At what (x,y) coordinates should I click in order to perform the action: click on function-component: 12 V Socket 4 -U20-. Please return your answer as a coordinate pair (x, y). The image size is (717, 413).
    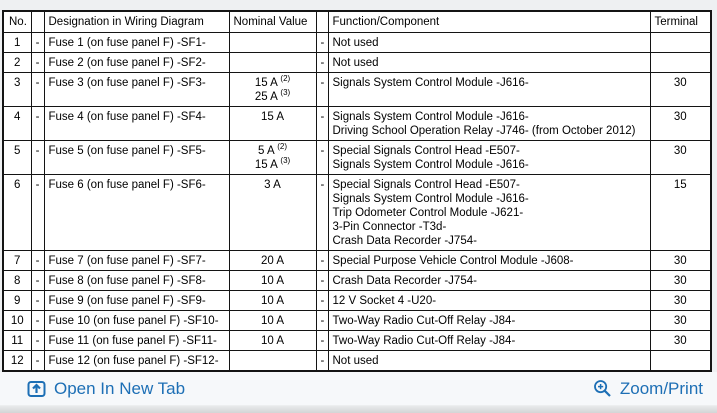
    Looking at the image, I should click on (489, 300).